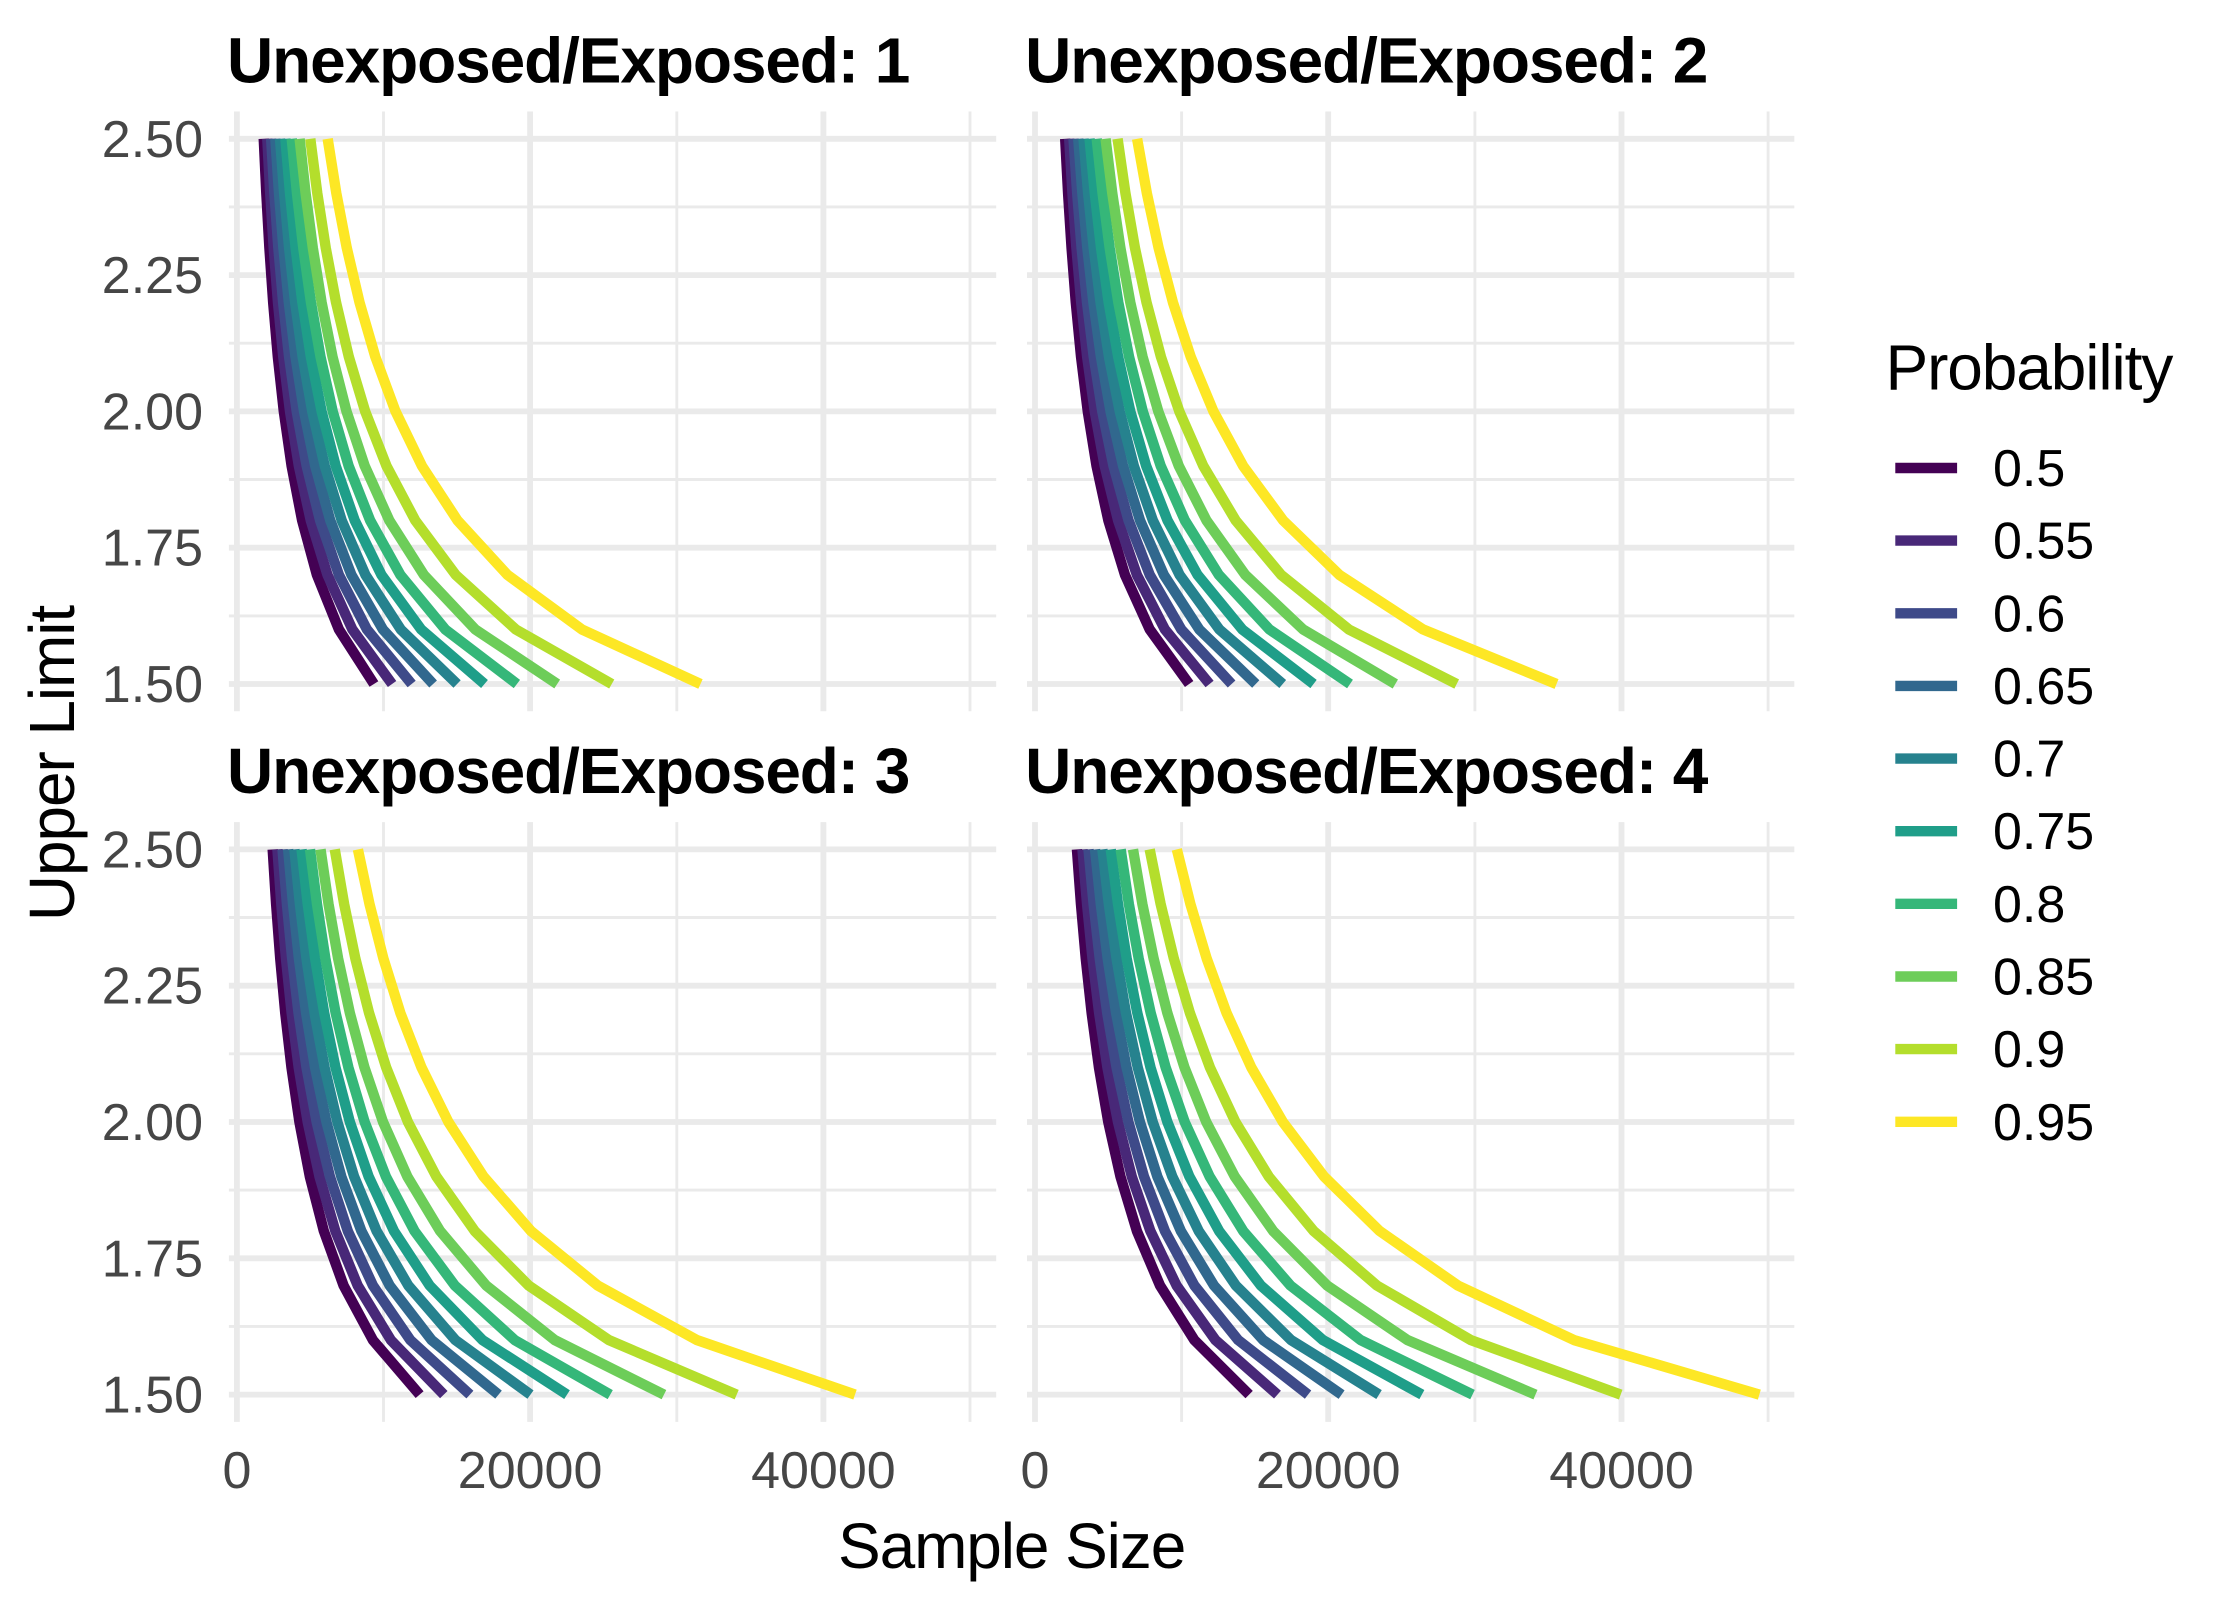  What do you see at coordinates (2030, 367) in the screenshot?
I see `svg-text: Probability` at bounding box center [2030, 367].